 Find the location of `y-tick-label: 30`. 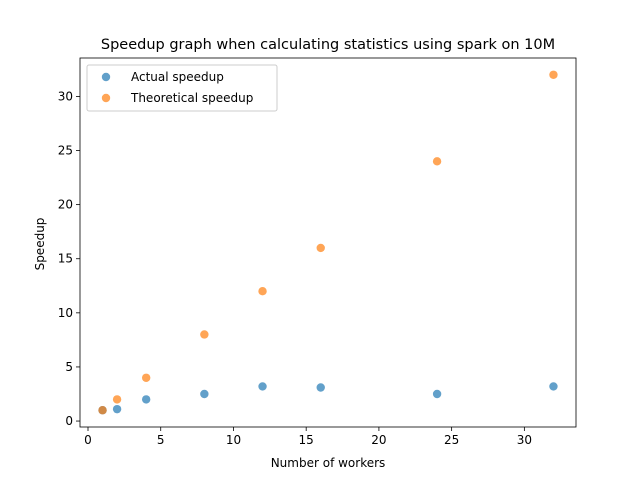

y-tick-label: 30 is located at coordinates (65, 96).